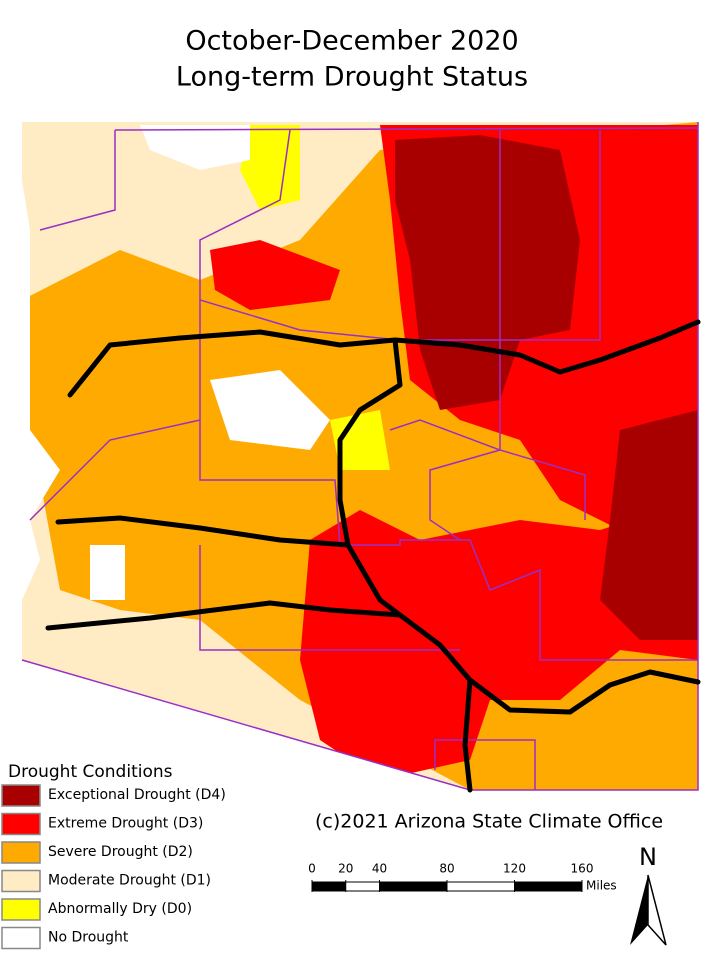 This screenshot has height=962, width=704. I want to click on arrow-left, so click(639, 910).